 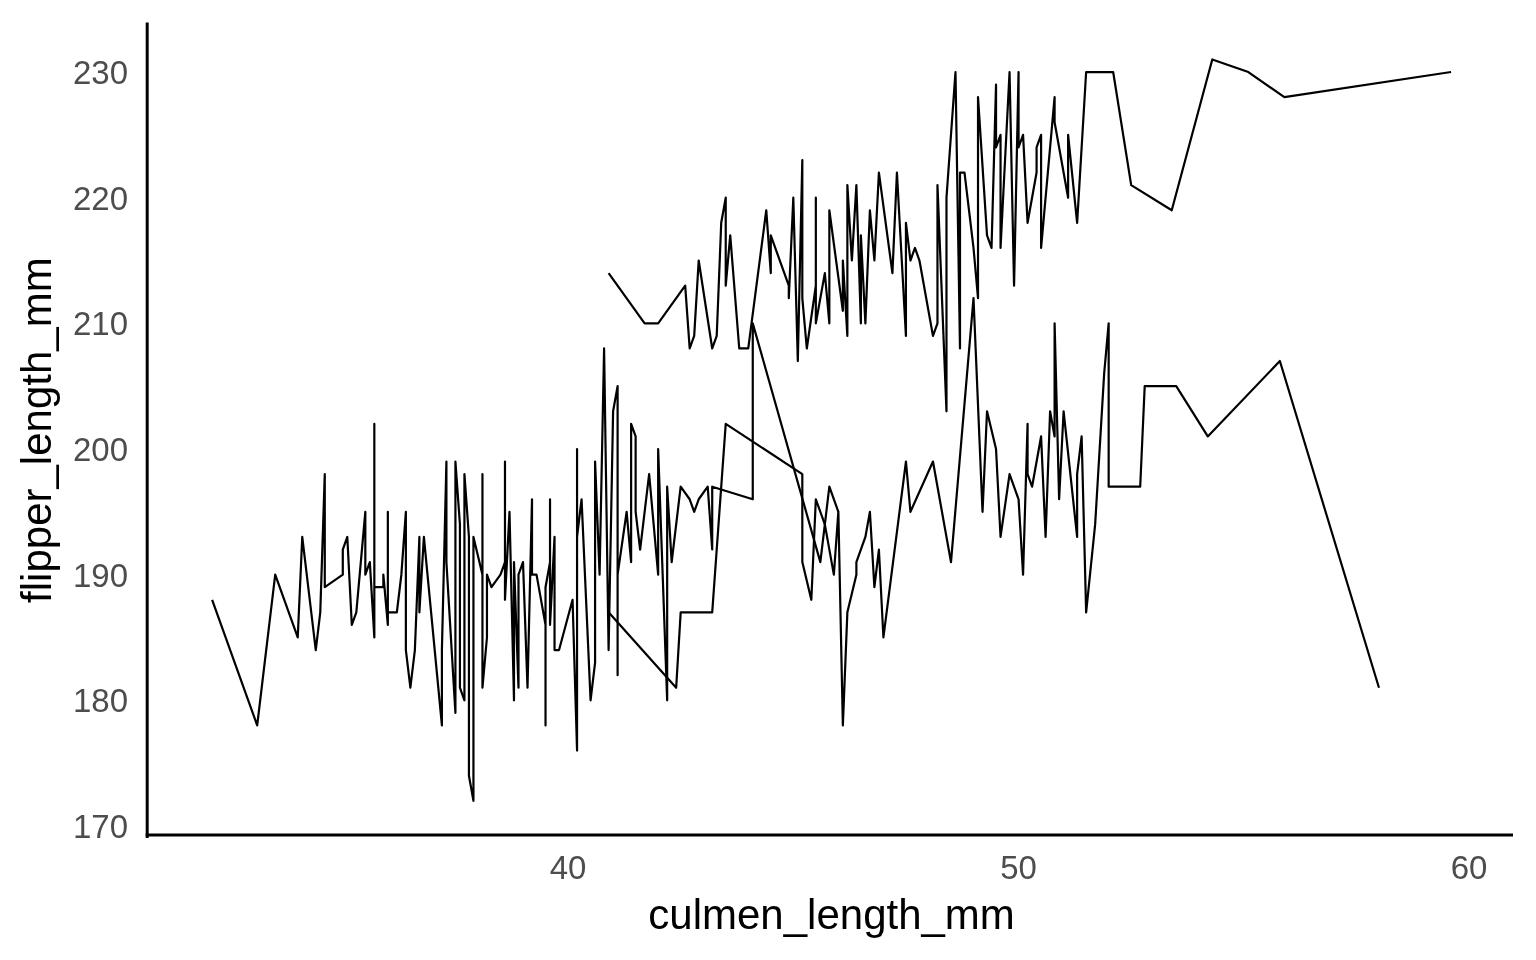 What do you see at coordinates (100, 575) in the screenshot?
I see `y-tick-label: 190` at bounding box center [100, 575].